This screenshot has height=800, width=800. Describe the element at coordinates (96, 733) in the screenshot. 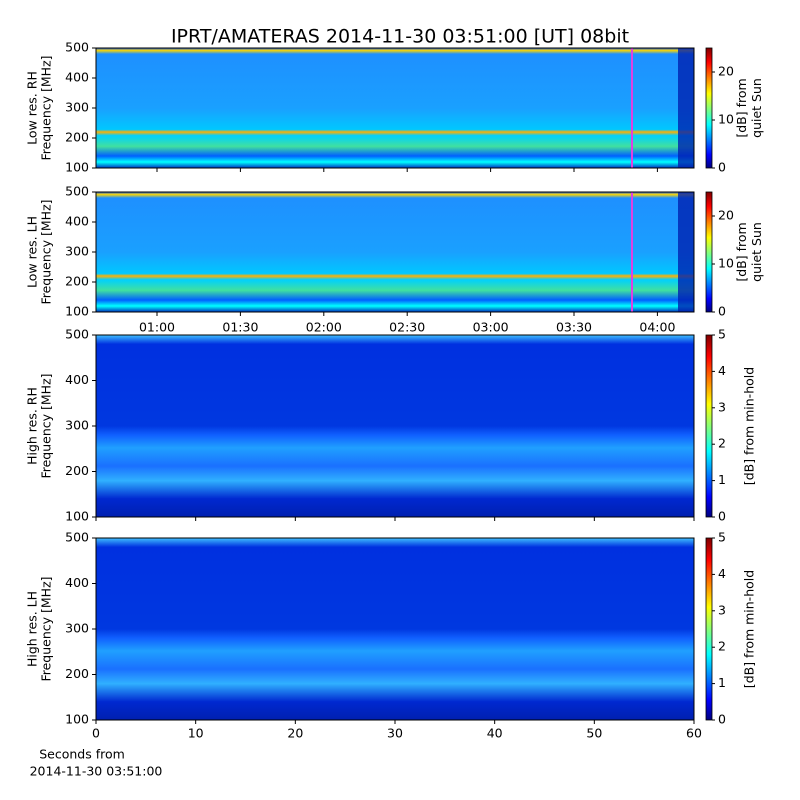

I see `x-tick-label: 0` at that location.